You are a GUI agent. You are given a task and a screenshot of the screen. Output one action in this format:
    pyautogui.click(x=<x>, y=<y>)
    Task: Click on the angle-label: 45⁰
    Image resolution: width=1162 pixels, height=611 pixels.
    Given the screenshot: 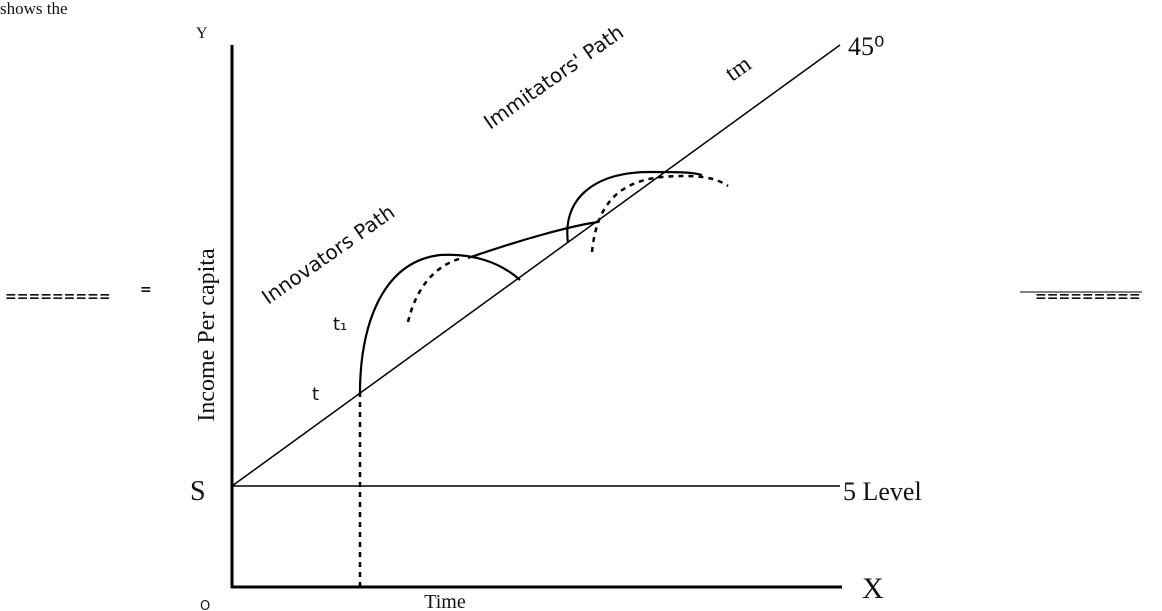 What is the action you would take?
    pyautogui.click(x=866, y=46)
    